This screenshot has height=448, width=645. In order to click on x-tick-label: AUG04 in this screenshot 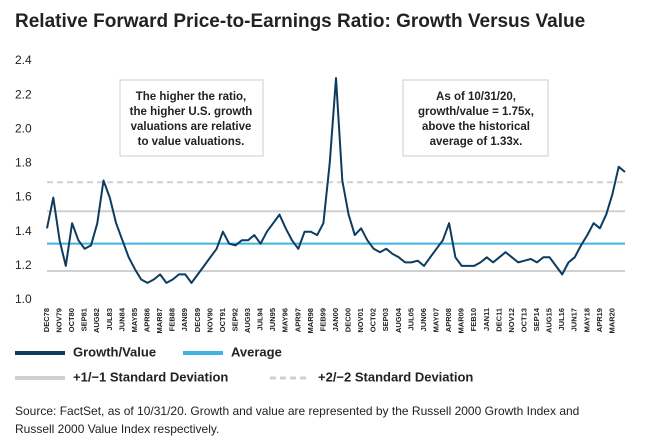, I will do `click(398, 320)`.